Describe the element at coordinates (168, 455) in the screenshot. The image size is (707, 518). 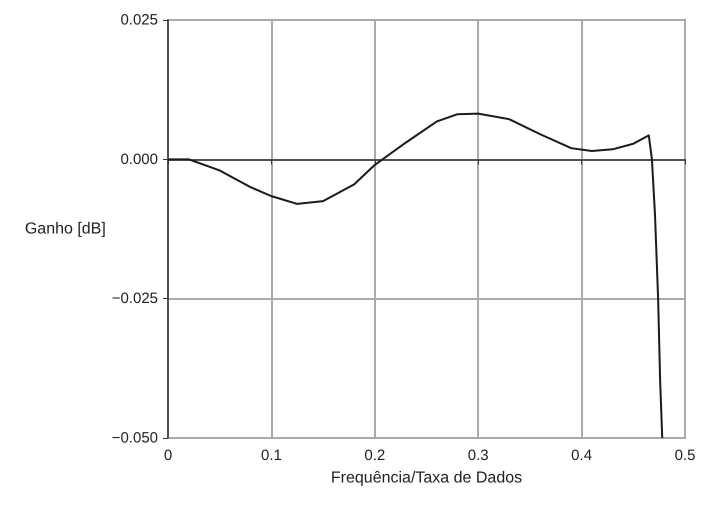
I see `x-tick-label: 0` at that location.